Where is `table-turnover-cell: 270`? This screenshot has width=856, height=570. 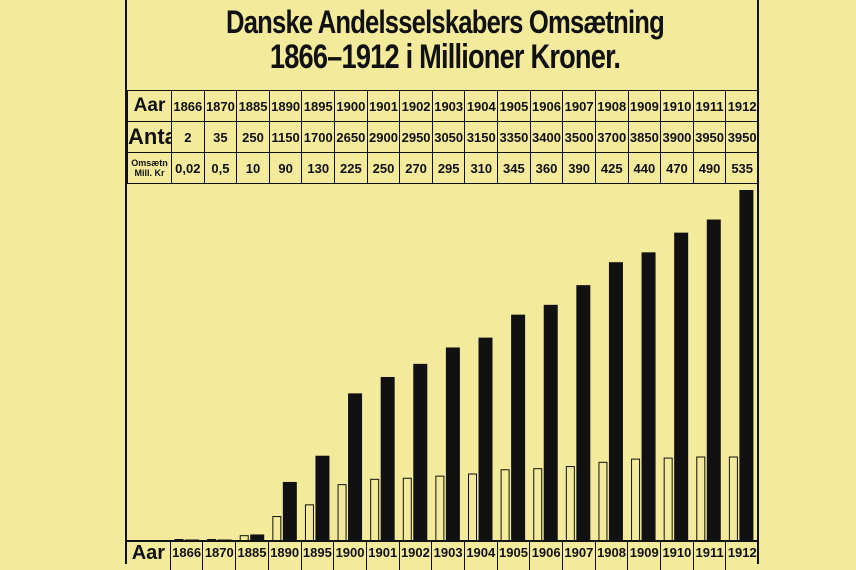 table-turnover-cell: 270 is located at coordinates (416, 168).